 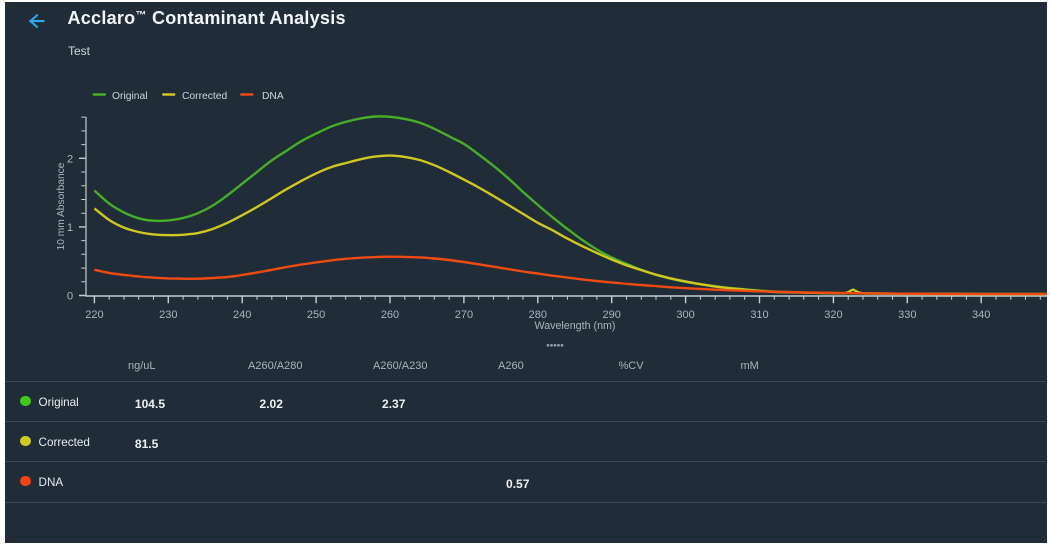 What do you see at coordinates (273, 96) in the screenshot?
I see `svg-text: DNA` at bounding box center [273, 96].